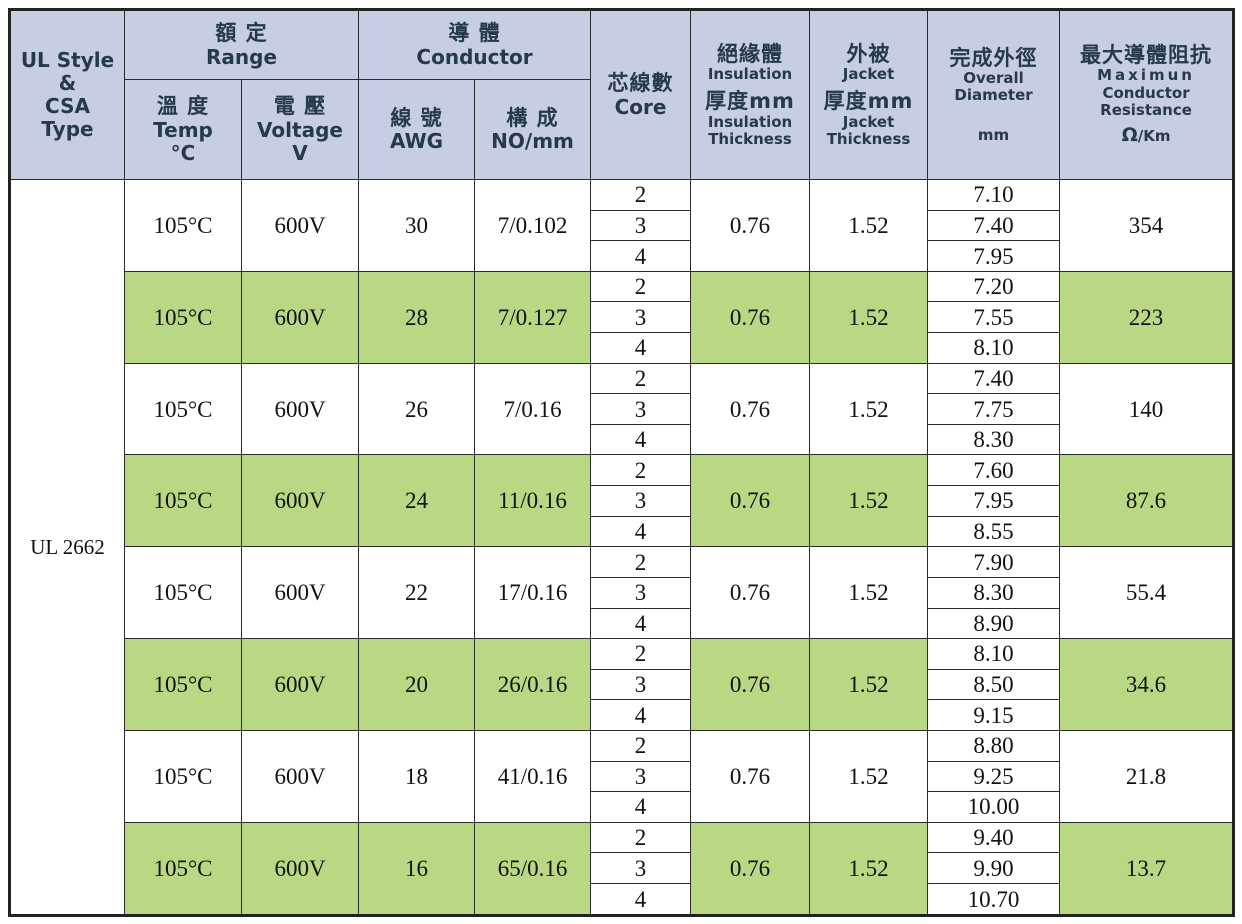 This screenshot has height=924, width=1242. I want to click on table-row: 105°C 600V 22 17/0.16 2 0.76 1.52 7.90 55.4, so click(622, 593).